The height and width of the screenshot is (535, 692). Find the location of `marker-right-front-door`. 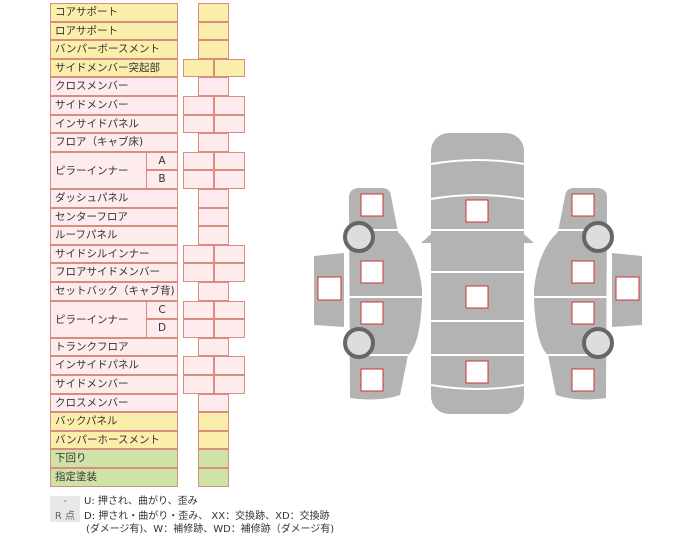

marker-right-front-door is located at coordinates (583, 313).